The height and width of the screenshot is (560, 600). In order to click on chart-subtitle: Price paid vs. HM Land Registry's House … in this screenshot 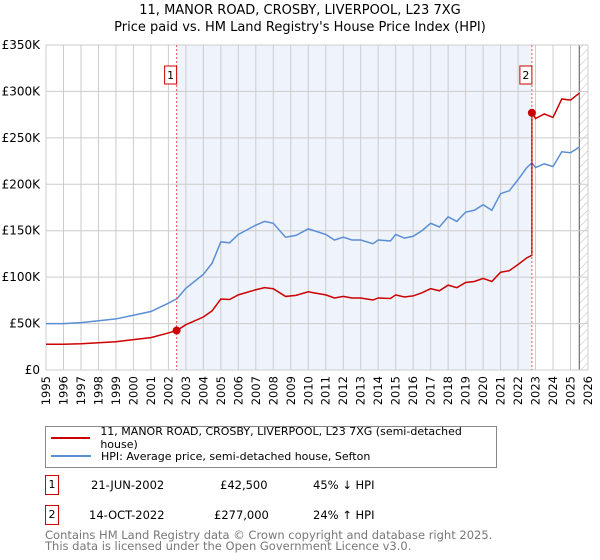, I will do `click(300, 27)`.